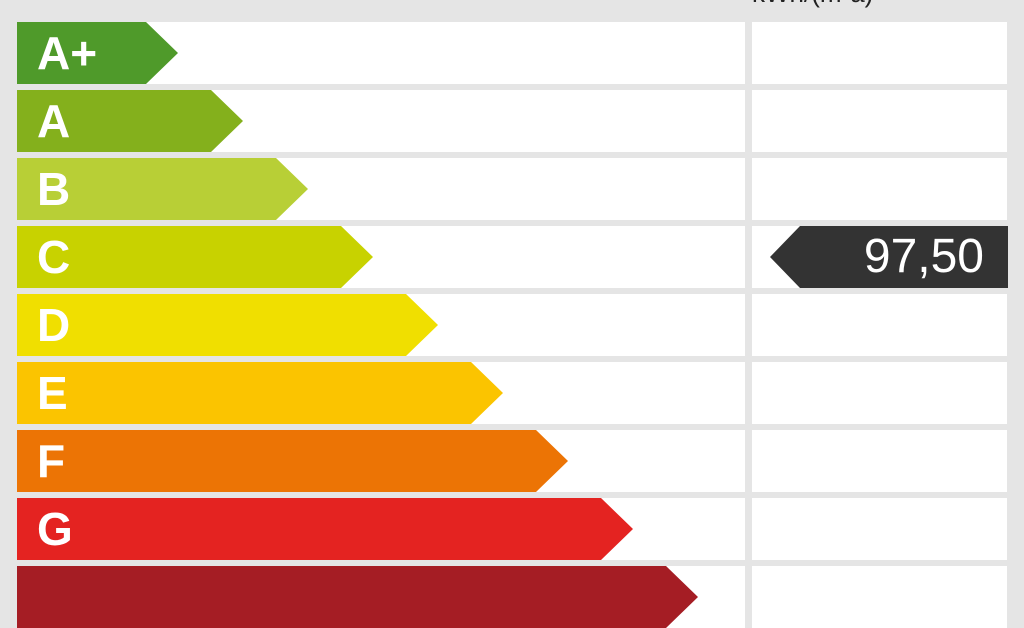 The image size is (1024, 628). I want to click on class-label: A+, so click(67, 53).